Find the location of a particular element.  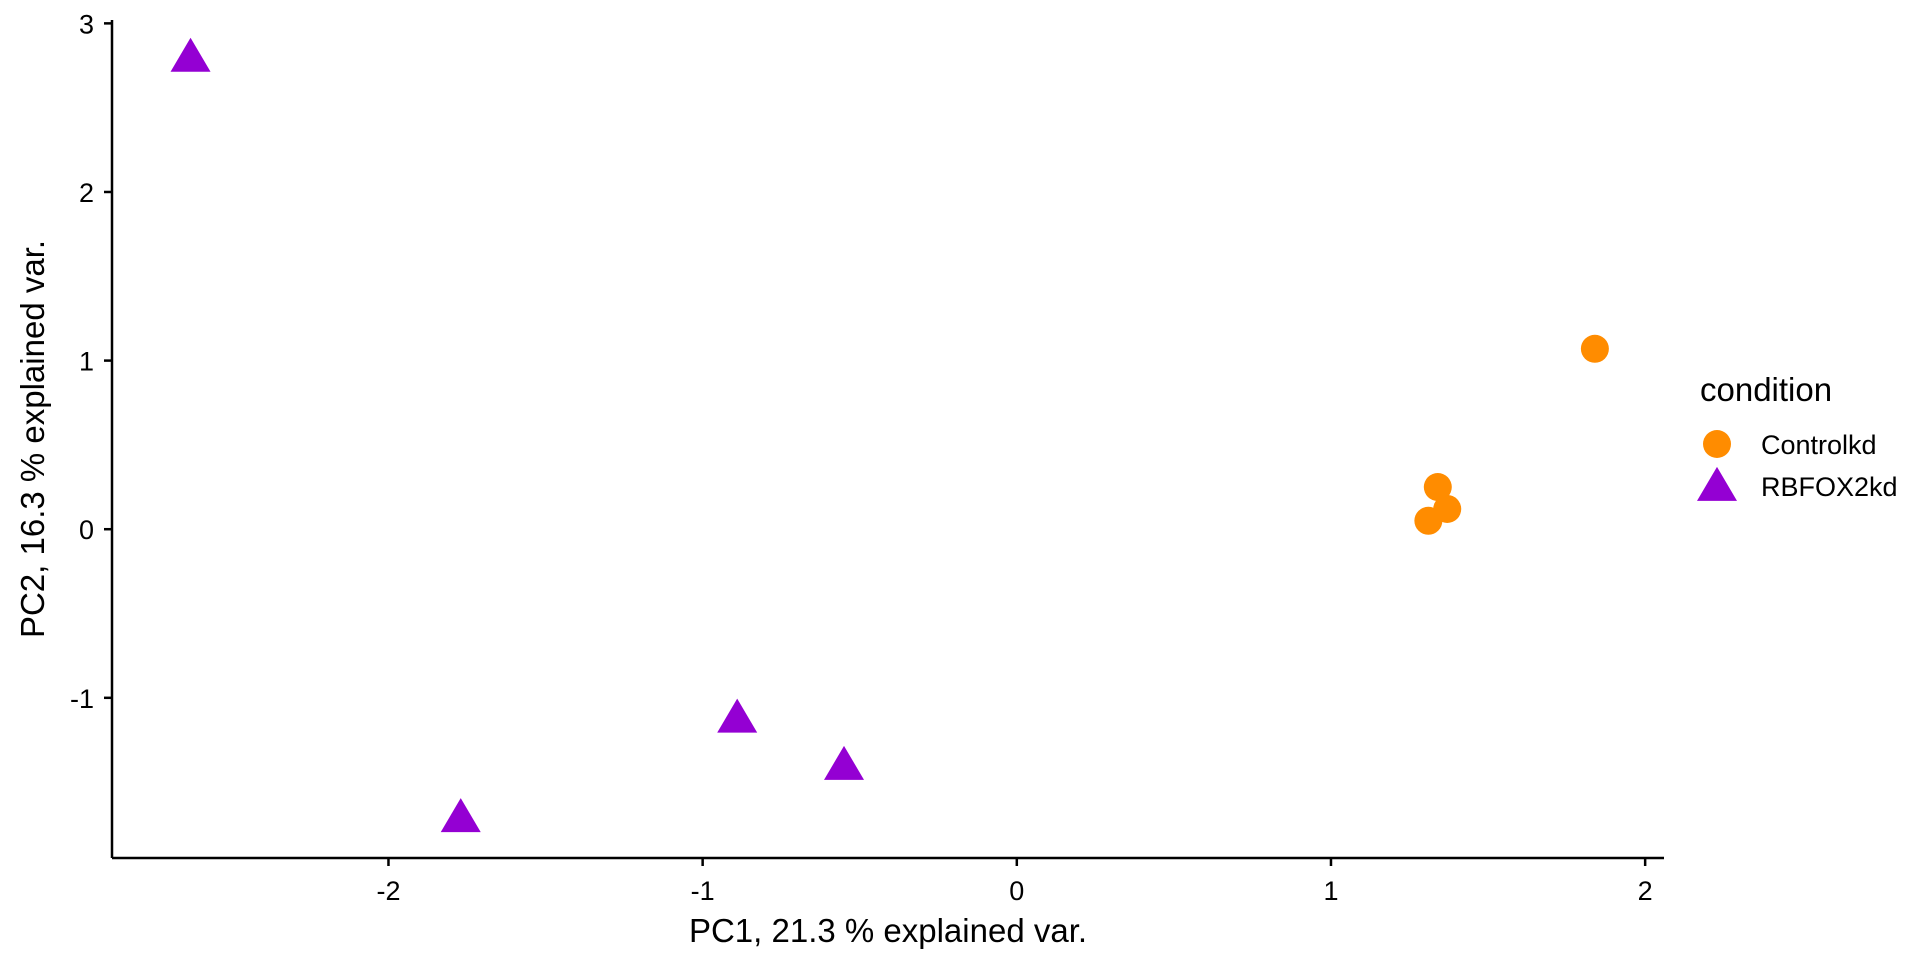

y-tick-label: -1 is located at coordinates (82, 699).